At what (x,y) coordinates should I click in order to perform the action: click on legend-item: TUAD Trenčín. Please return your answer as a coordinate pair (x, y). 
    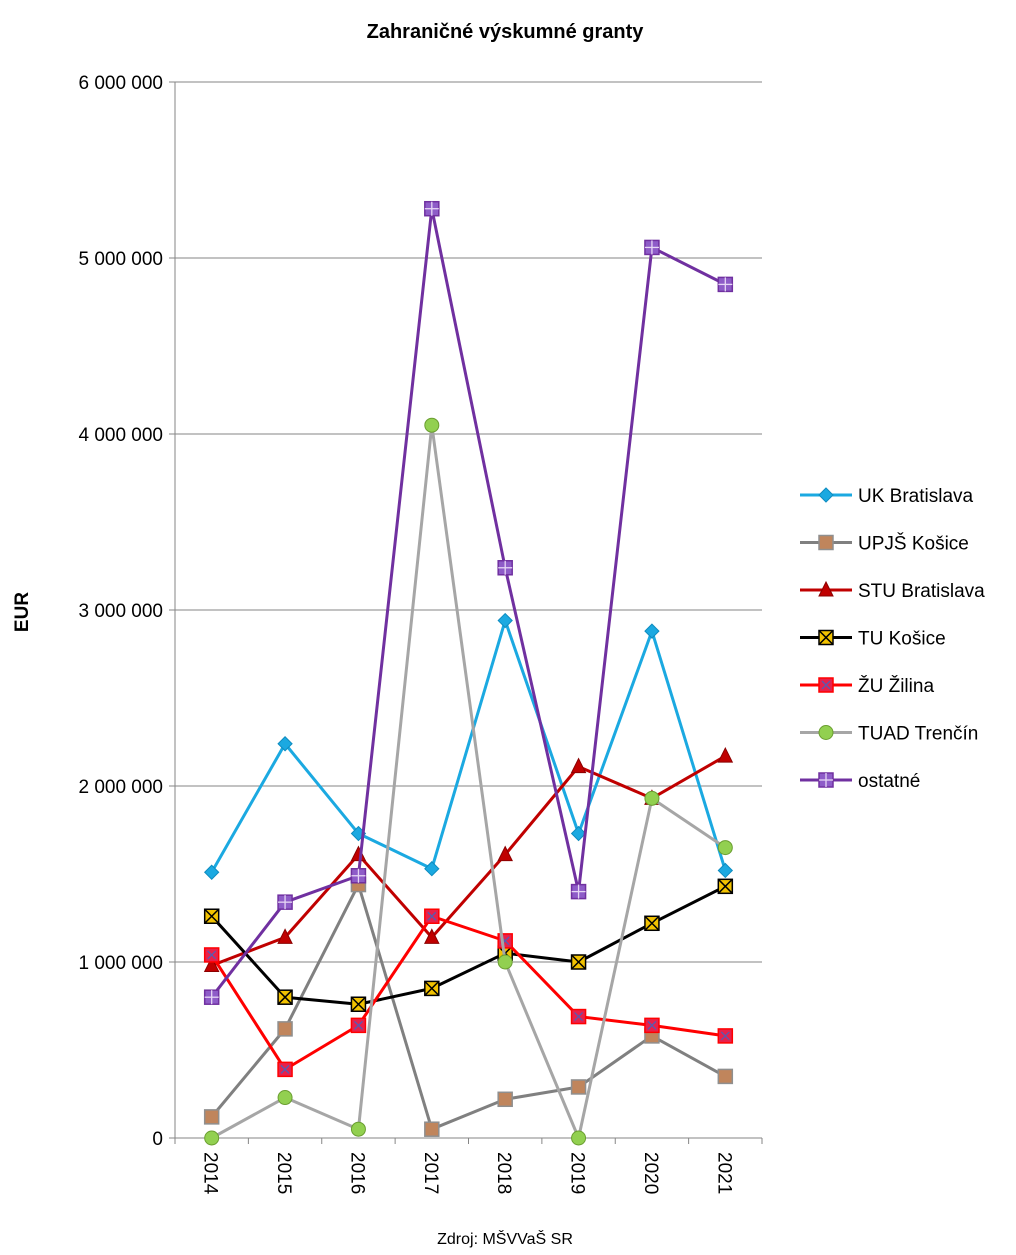
    Looking at the image, I should click on (889, 734).